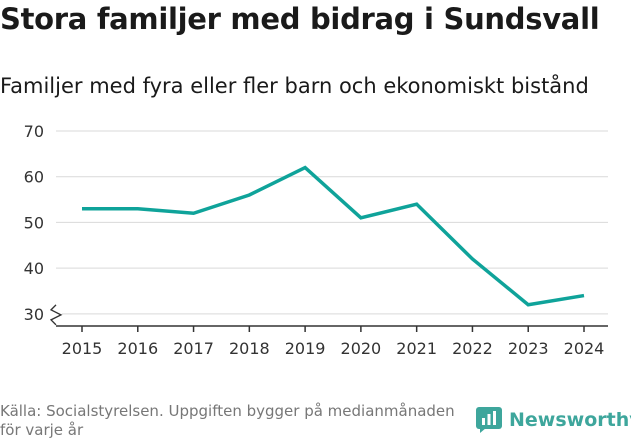 This screenshot has height=440, width=631. I want to click on chart-title: Stora familjer med bidrag i Sundsvall, so click(300, 19).